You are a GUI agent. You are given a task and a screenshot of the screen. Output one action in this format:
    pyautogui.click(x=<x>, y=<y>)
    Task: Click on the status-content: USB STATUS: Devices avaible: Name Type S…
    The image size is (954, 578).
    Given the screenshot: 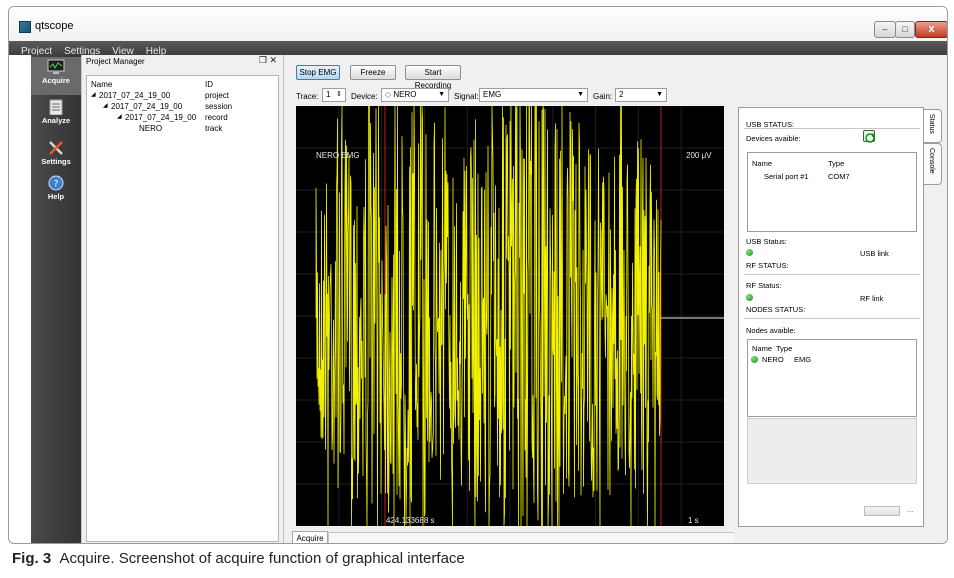 What is the action you would take?
    pyautogui.click(x=831, y=317)
    